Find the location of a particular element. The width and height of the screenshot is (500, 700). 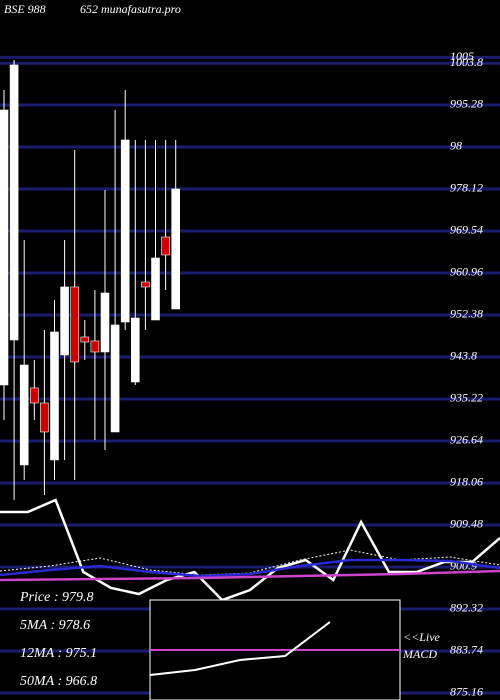

y-tick-label: 926.64 is located at coordinates (466, 440).